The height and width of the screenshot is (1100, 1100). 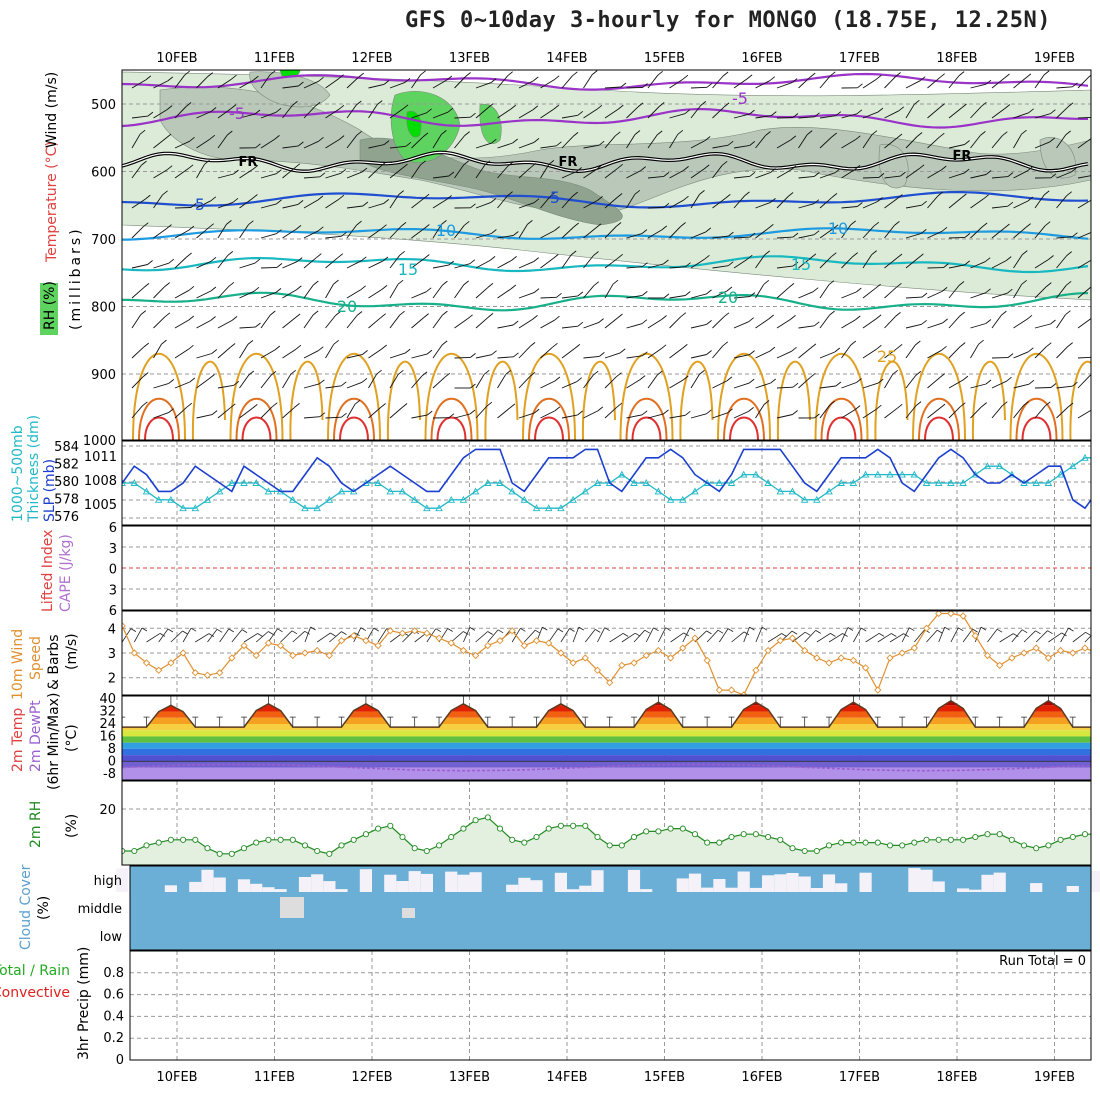 I want to click on rh2m-axis: 20, so click(x=107, y=810).